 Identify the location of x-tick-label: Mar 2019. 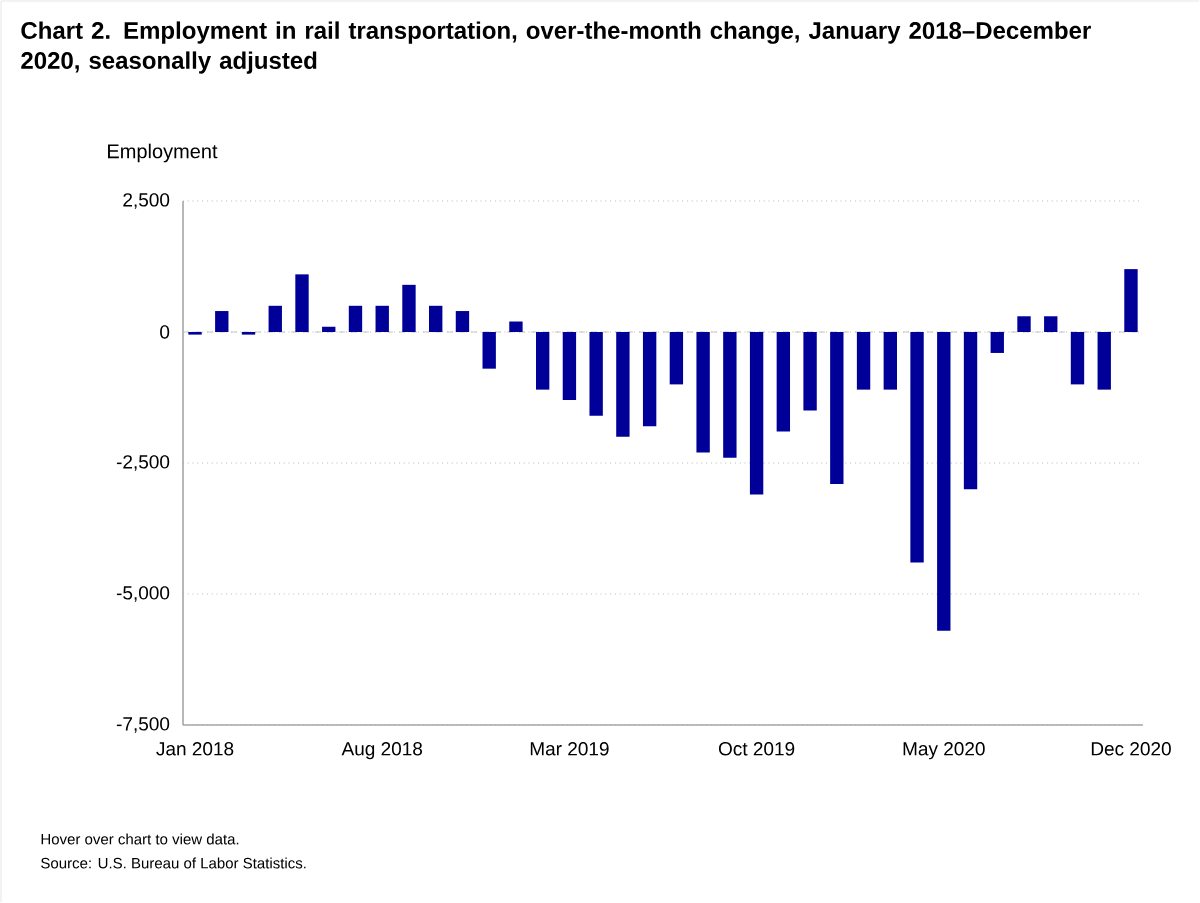
(569, 749).